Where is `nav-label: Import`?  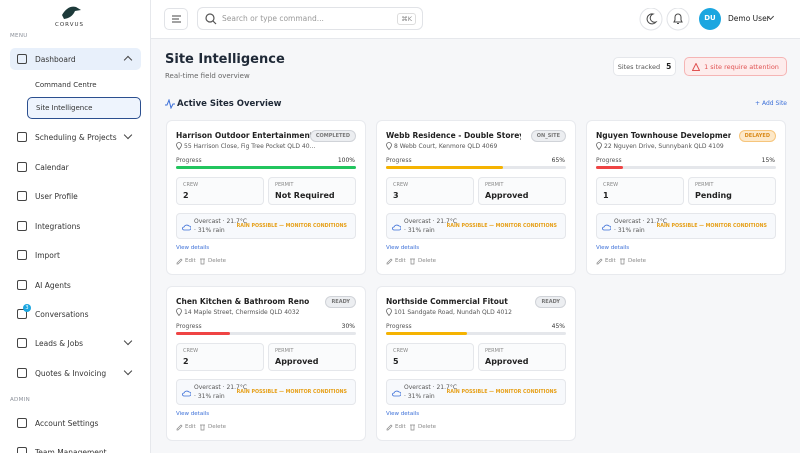
nav-label: Import is located at coordinates (47, 255).